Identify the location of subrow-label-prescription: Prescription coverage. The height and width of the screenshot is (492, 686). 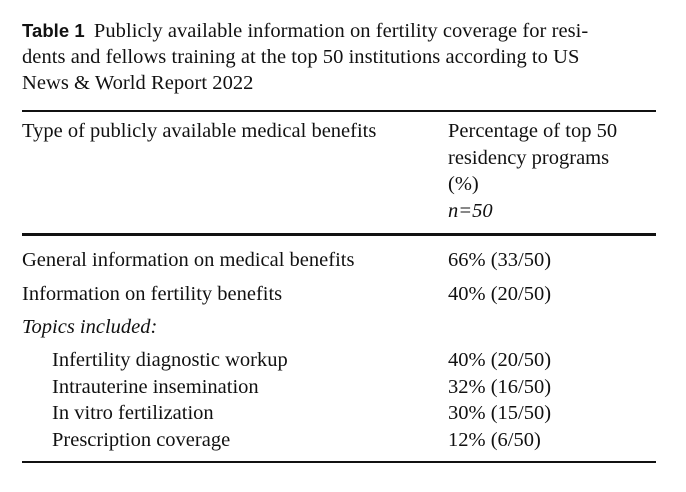
(141, 440).